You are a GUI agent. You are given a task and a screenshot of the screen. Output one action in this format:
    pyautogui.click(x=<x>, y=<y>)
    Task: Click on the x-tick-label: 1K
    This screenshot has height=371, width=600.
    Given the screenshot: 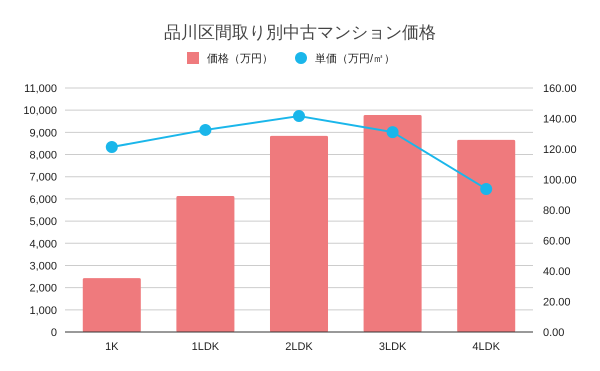 What is the action you would take?
    pyautogui.click(x=112, y=347)
    